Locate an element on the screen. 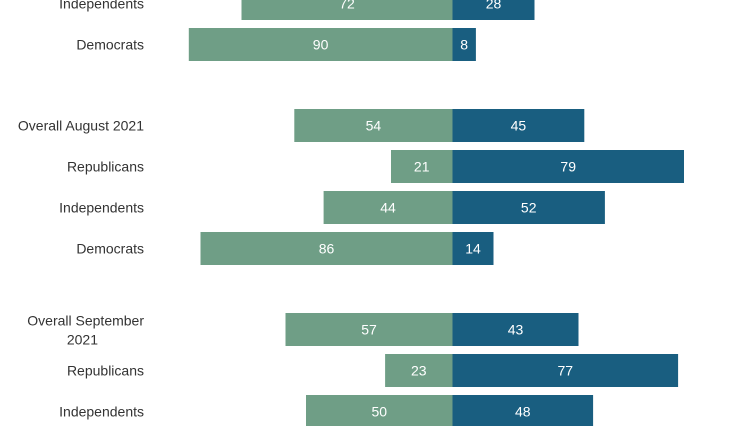  data-label-left: 72 is located at coordinates (347, 6).